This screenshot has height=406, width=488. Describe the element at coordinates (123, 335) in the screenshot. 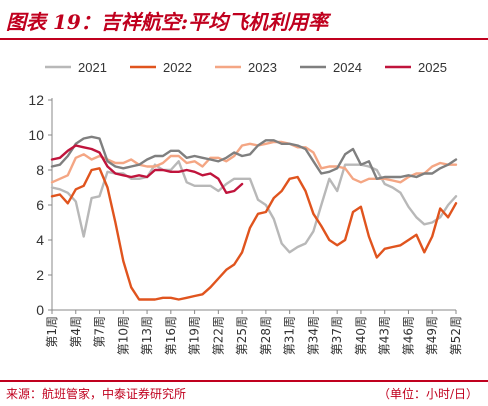

I see `x-tick-label: 第10周` at that location.